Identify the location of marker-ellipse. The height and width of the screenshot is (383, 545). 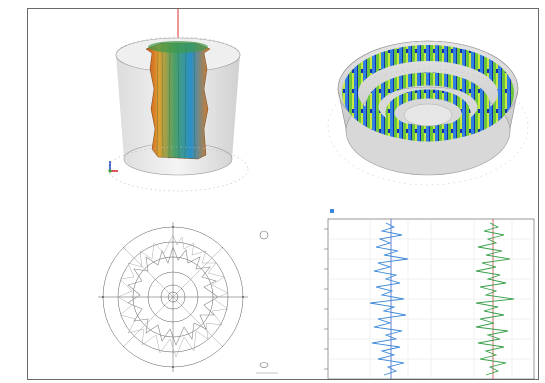
(264, 365).